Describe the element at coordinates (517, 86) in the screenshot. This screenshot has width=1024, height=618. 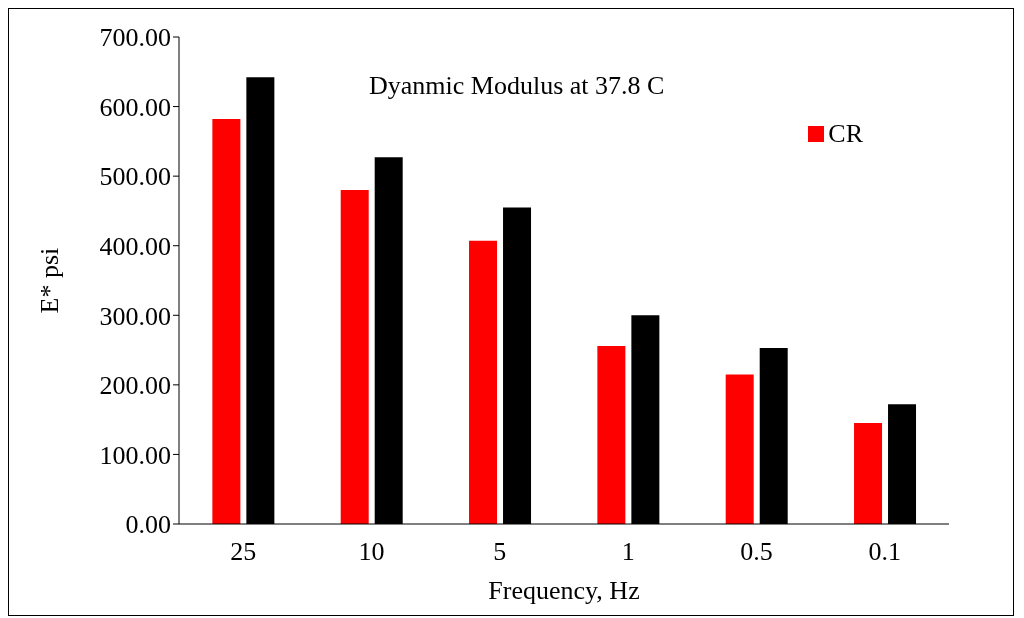
I see `text: Dyanmic Modulus at 37.8 C` at that location.